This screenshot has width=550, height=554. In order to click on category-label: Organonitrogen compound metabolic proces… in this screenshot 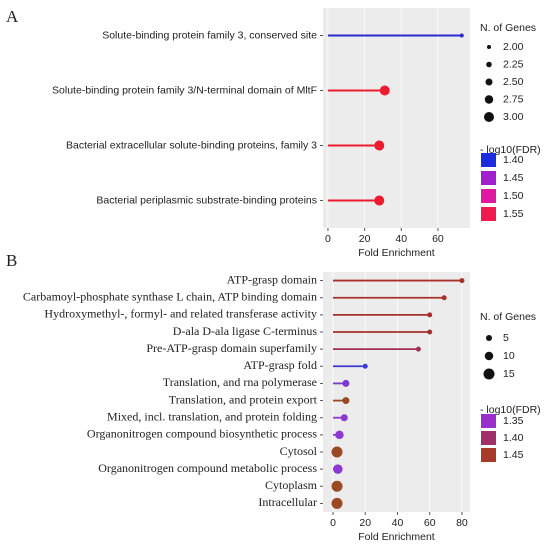, I will do `click(207, 468)`.